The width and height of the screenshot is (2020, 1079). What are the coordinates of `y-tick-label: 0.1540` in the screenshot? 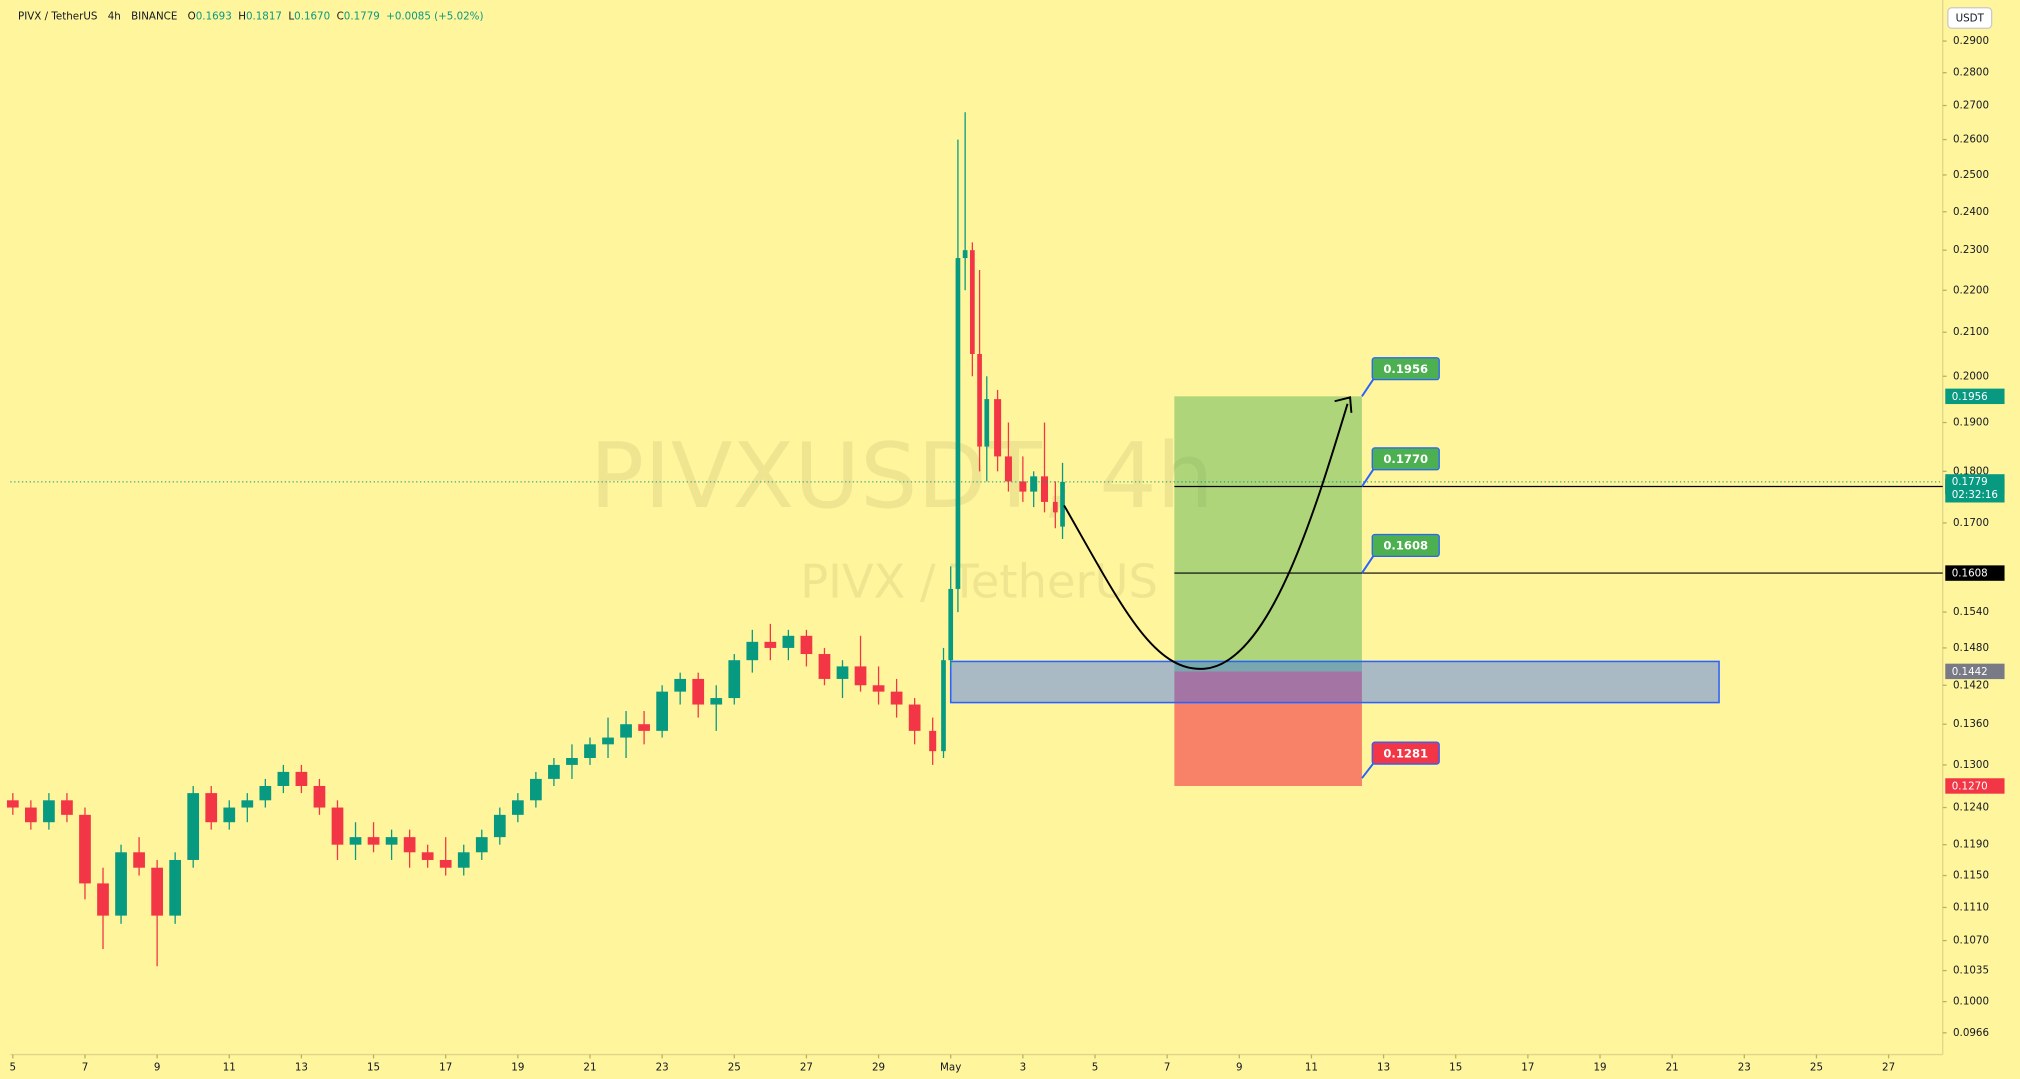 It's located at (1971, 612).